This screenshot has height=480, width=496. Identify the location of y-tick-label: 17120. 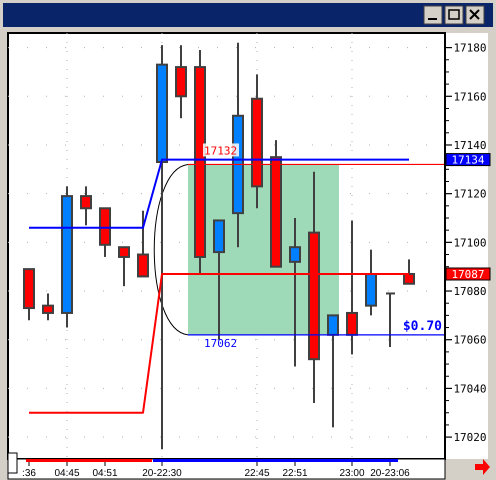
(470, 194).